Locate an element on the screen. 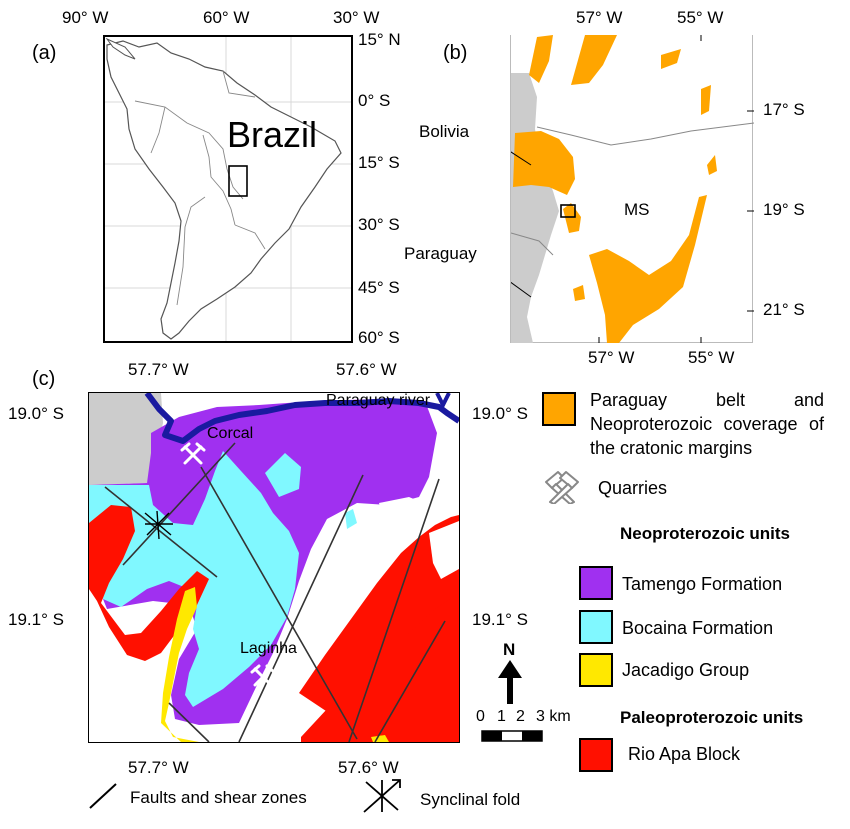  panel-b-bottom-label: 57° W is located at coordinates (611, 357).